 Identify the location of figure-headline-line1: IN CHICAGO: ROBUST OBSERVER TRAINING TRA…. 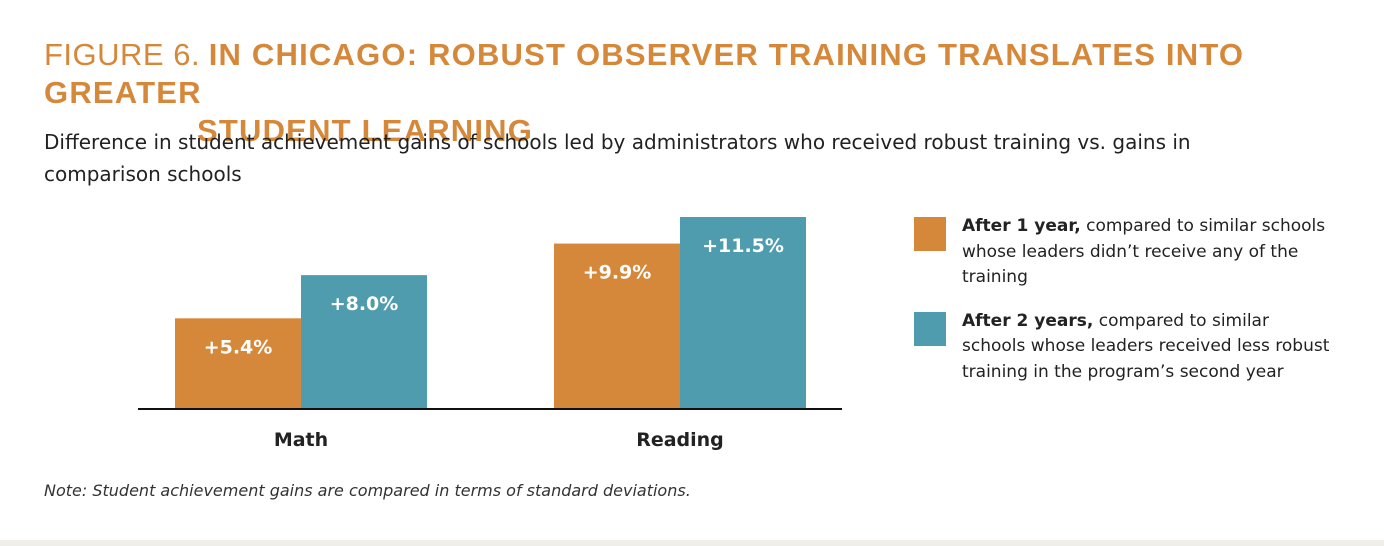
(644, 73).